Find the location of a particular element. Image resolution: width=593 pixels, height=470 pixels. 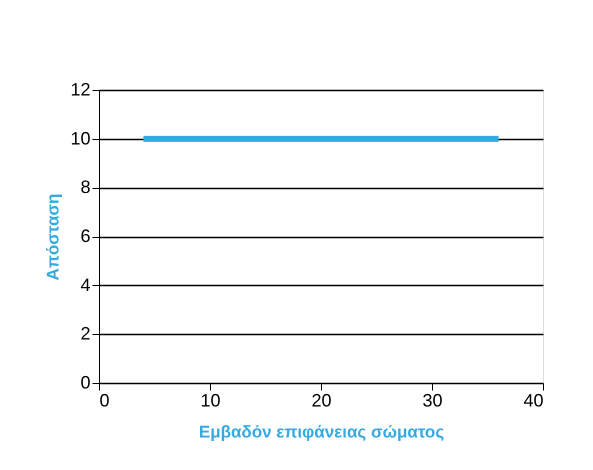

y-tick-label: 2 is located at coordinates (85, 334).